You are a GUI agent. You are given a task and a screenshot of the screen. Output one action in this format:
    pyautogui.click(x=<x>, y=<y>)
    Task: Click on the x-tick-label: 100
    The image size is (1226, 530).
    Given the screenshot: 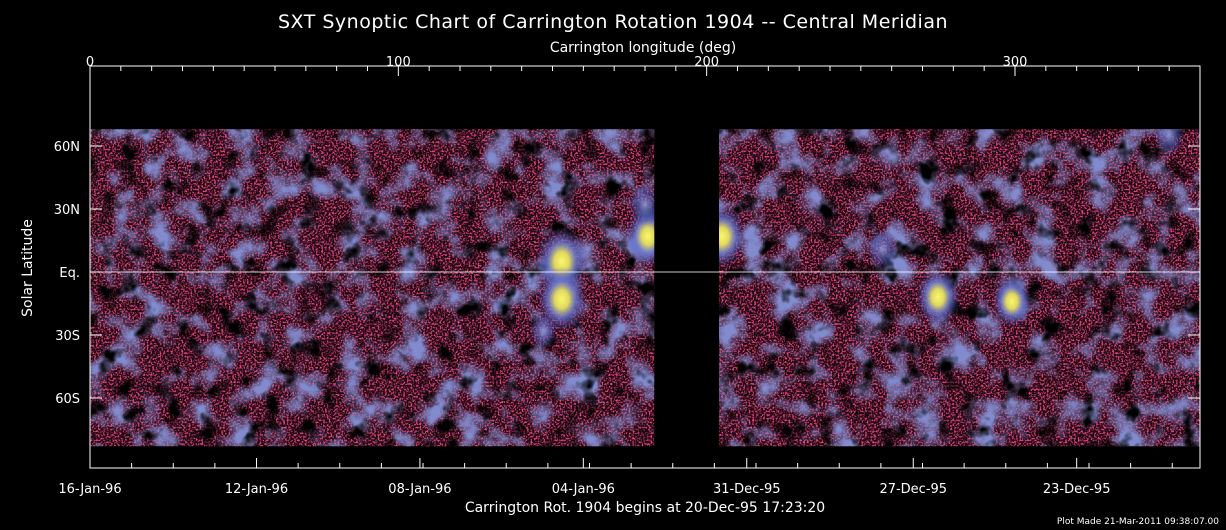 What is the action you would take?
    pyautogui.click(x=398, y=62)
    